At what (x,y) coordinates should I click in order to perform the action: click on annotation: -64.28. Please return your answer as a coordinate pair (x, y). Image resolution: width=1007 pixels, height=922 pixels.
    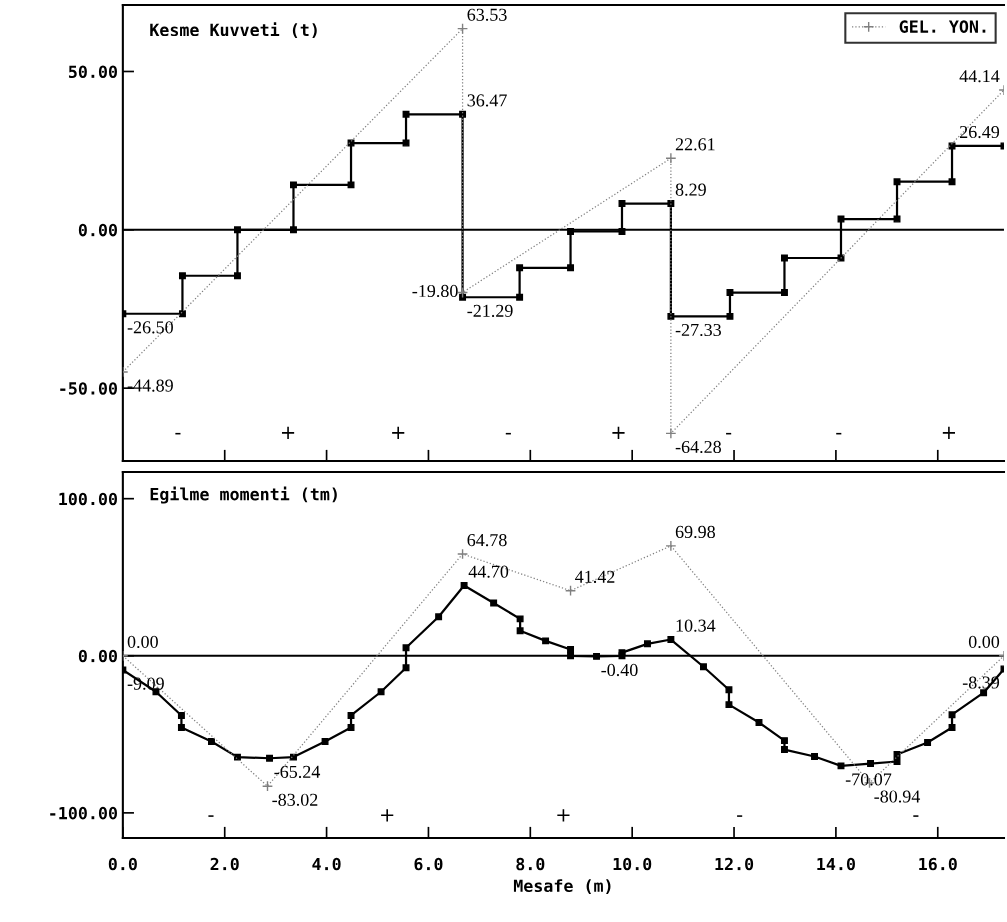
    Looking at the image, I should click on (698, 447).